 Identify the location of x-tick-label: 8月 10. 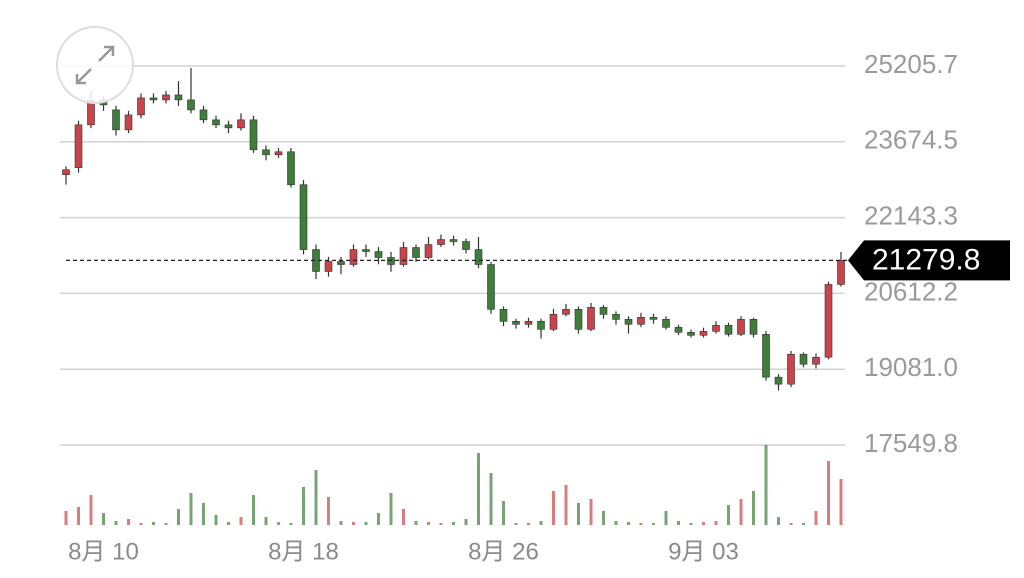
(103, 551).